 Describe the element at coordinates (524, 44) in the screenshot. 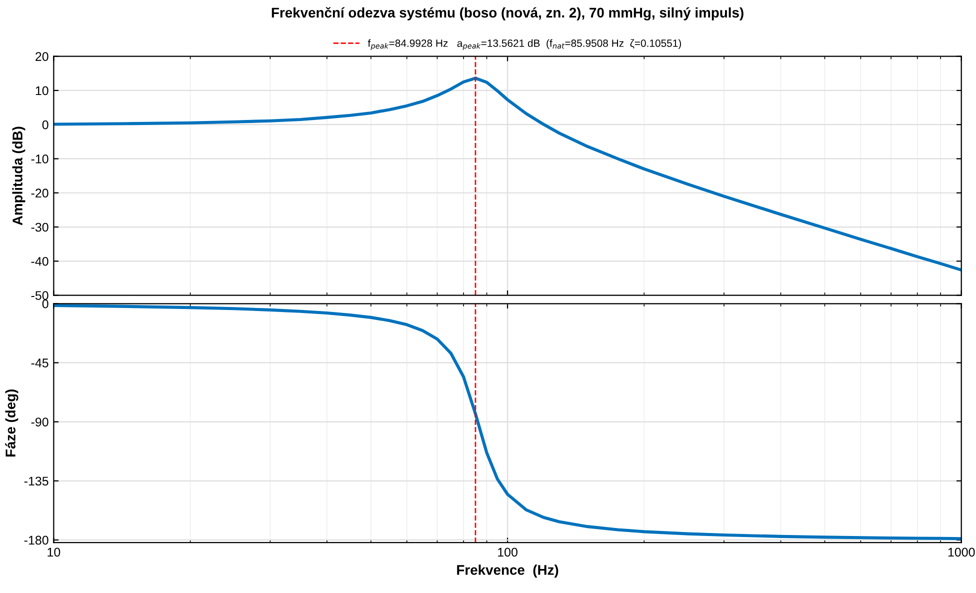

I see `legend-label: f$_{peak}$=84.9928 Hz a$_{peak}$=13.5621 dB (f$_{nat}$=85.9508 Hz ζ=0.10551)` at that location.